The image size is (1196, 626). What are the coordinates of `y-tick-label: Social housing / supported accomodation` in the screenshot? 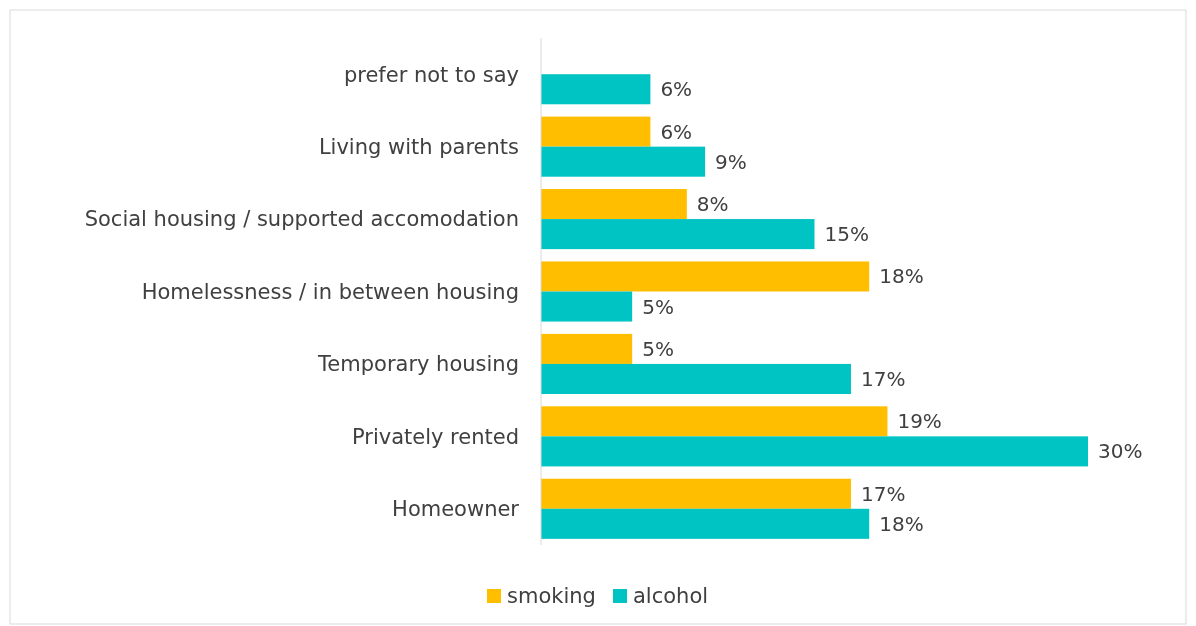 It's located at (301, 219).